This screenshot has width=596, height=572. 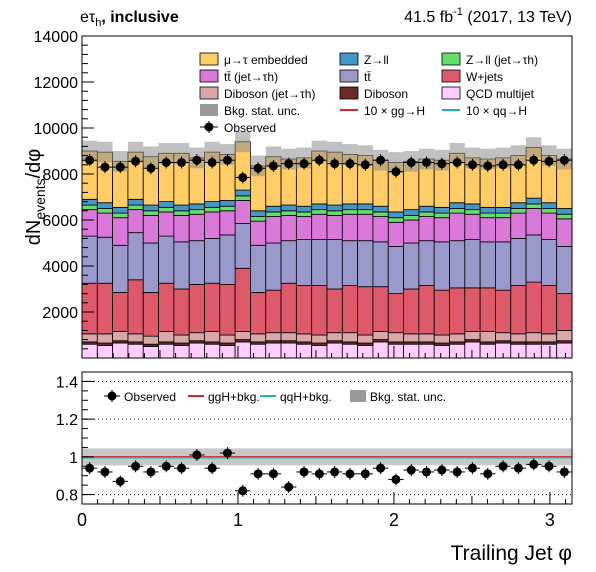 What do you see at coordinates (56, 129) in the screenshot?
I see `y-tick-label: 10000` at bounding box center [56, 129].